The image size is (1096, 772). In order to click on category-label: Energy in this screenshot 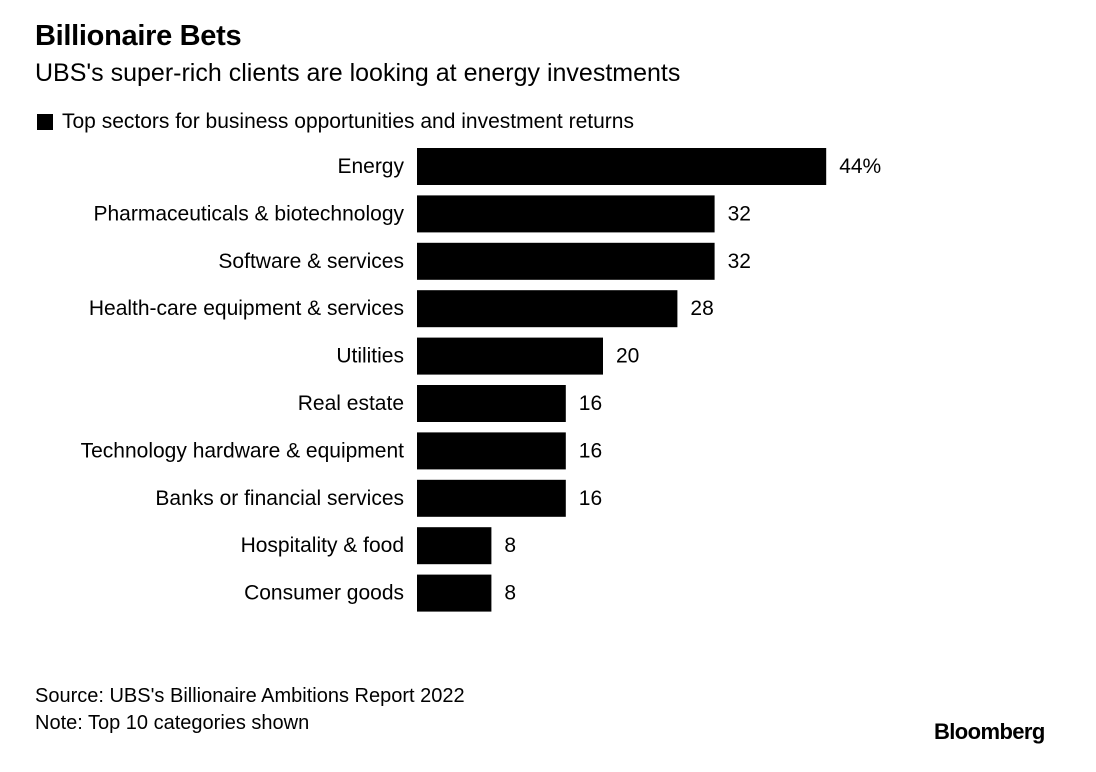, I will do `click(370, 166)`.